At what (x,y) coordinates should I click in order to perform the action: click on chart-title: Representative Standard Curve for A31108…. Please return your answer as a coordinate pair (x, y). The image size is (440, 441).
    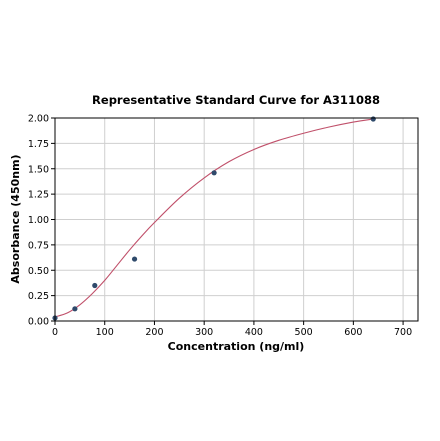
    Looking at the image, I should click on (236, 100).